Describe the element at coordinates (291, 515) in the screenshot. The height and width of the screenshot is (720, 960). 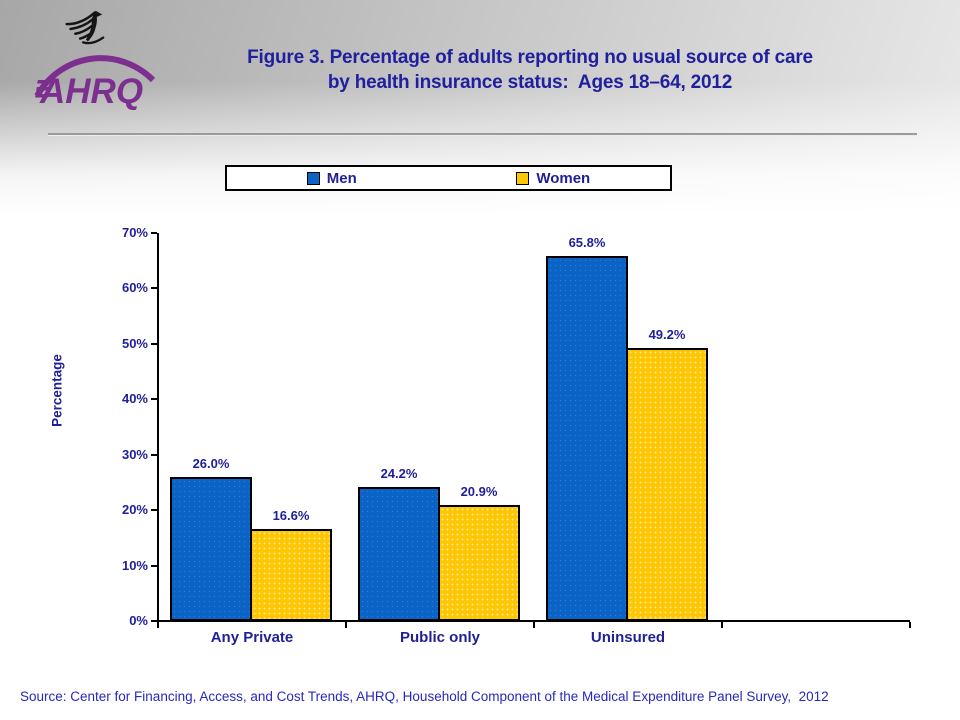
I see `bar-value-label: 16.6%` at that location.